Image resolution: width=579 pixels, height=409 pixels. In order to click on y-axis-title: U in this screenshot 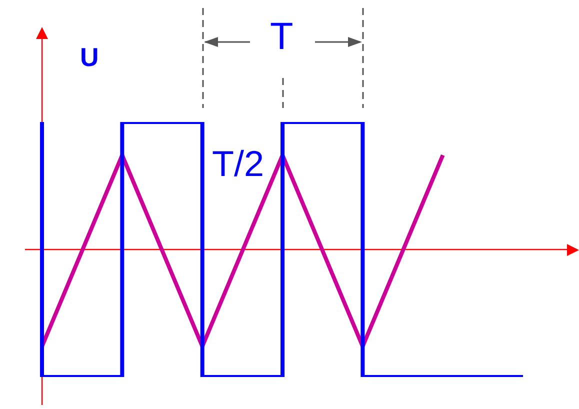, I will do `click(89, 57)`.